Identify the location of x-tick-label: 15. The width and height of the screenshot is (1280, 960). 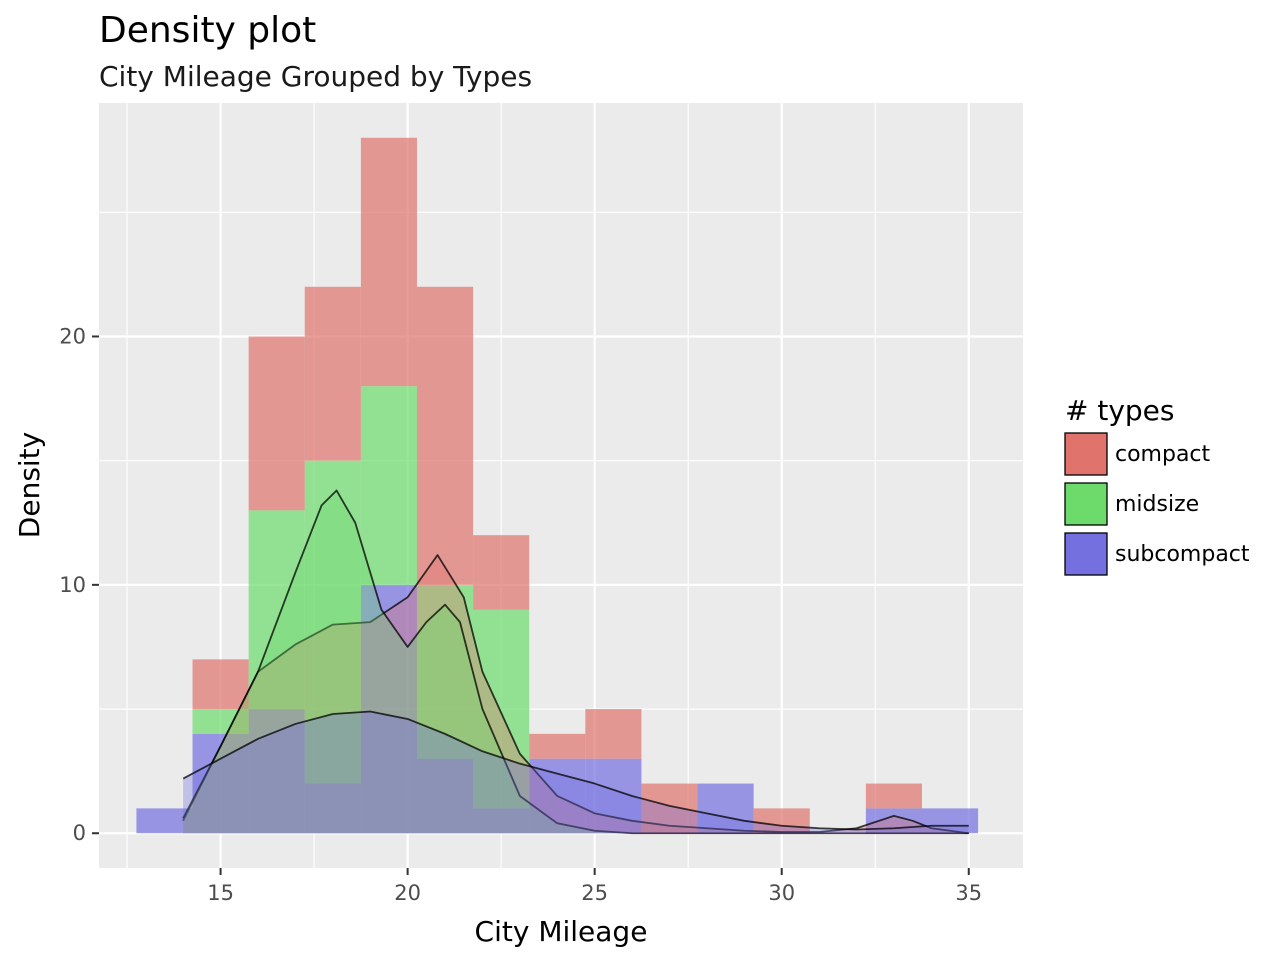
(220, 893).